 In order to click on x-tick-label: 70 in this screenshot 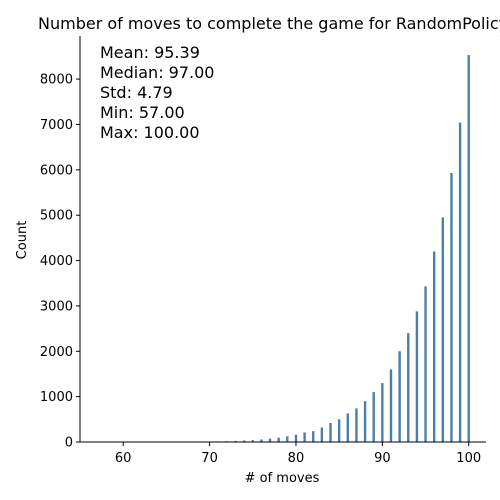, I will do `click(209, 458)`.